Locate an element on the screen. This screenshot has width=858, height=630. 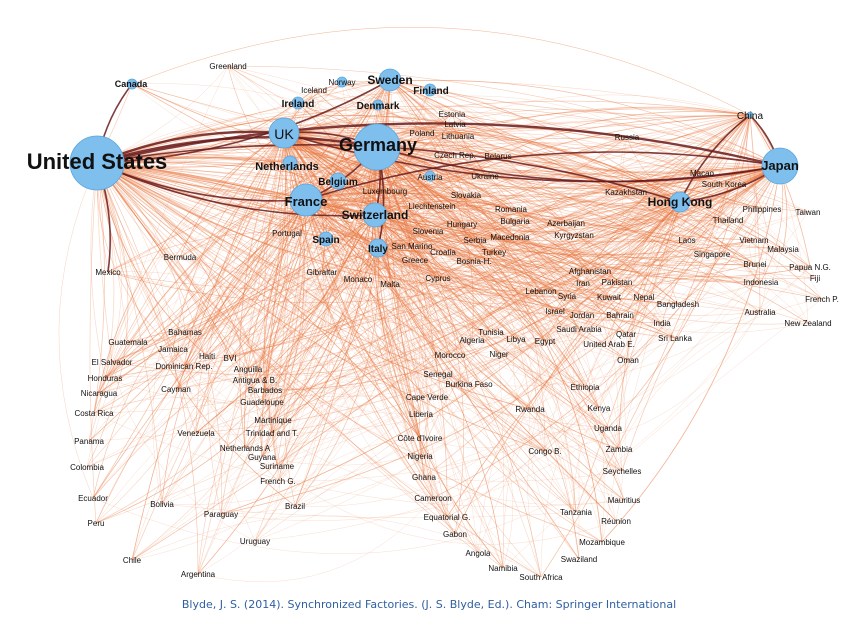
label-italy: Italy is located at coordinates (378, 249).